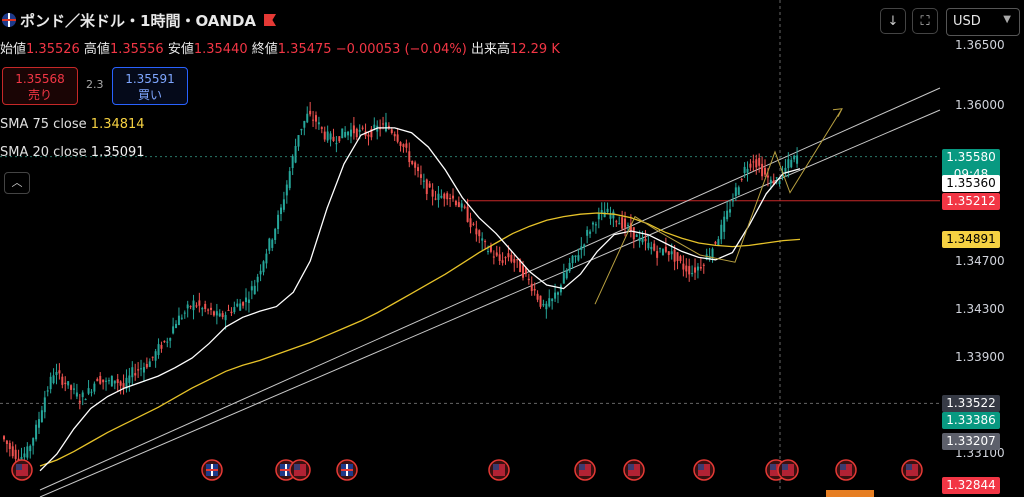 The width and height of the screenshot is (1024, 497). I want to click on uk-flag-cross-h, so click(347, 470).